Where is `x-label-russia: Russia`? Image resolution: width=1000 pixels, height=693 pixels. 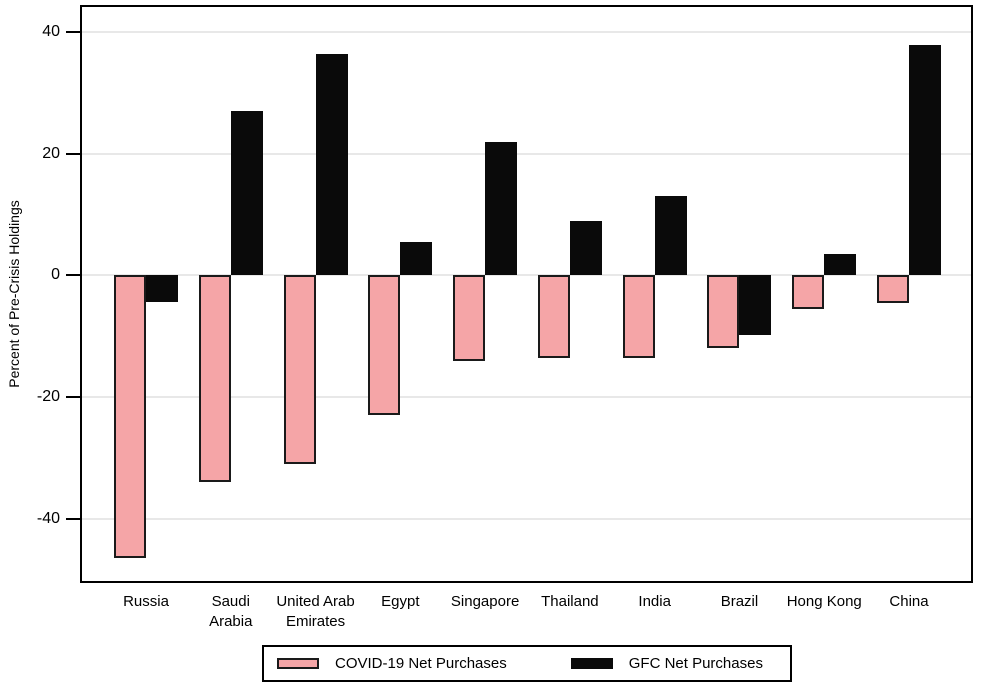 x-label-russia: Russia is located at coordinates (146, 601).